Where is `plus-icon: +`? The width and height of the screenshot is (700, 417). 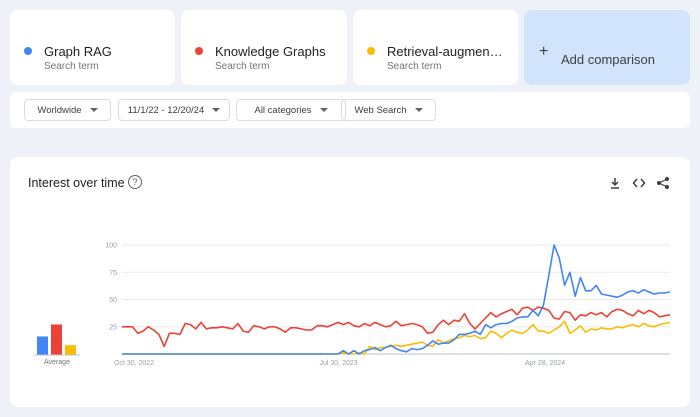 plus-icon: + is located at coordinates (544, 51).